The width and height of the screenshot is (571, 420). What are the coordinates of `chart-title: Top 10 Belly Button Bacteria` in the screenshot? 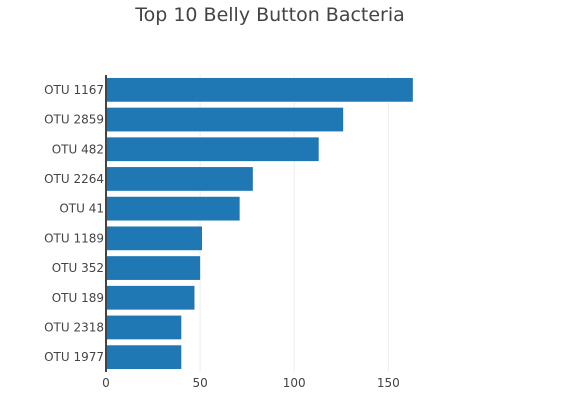 It's located at (270, 15).